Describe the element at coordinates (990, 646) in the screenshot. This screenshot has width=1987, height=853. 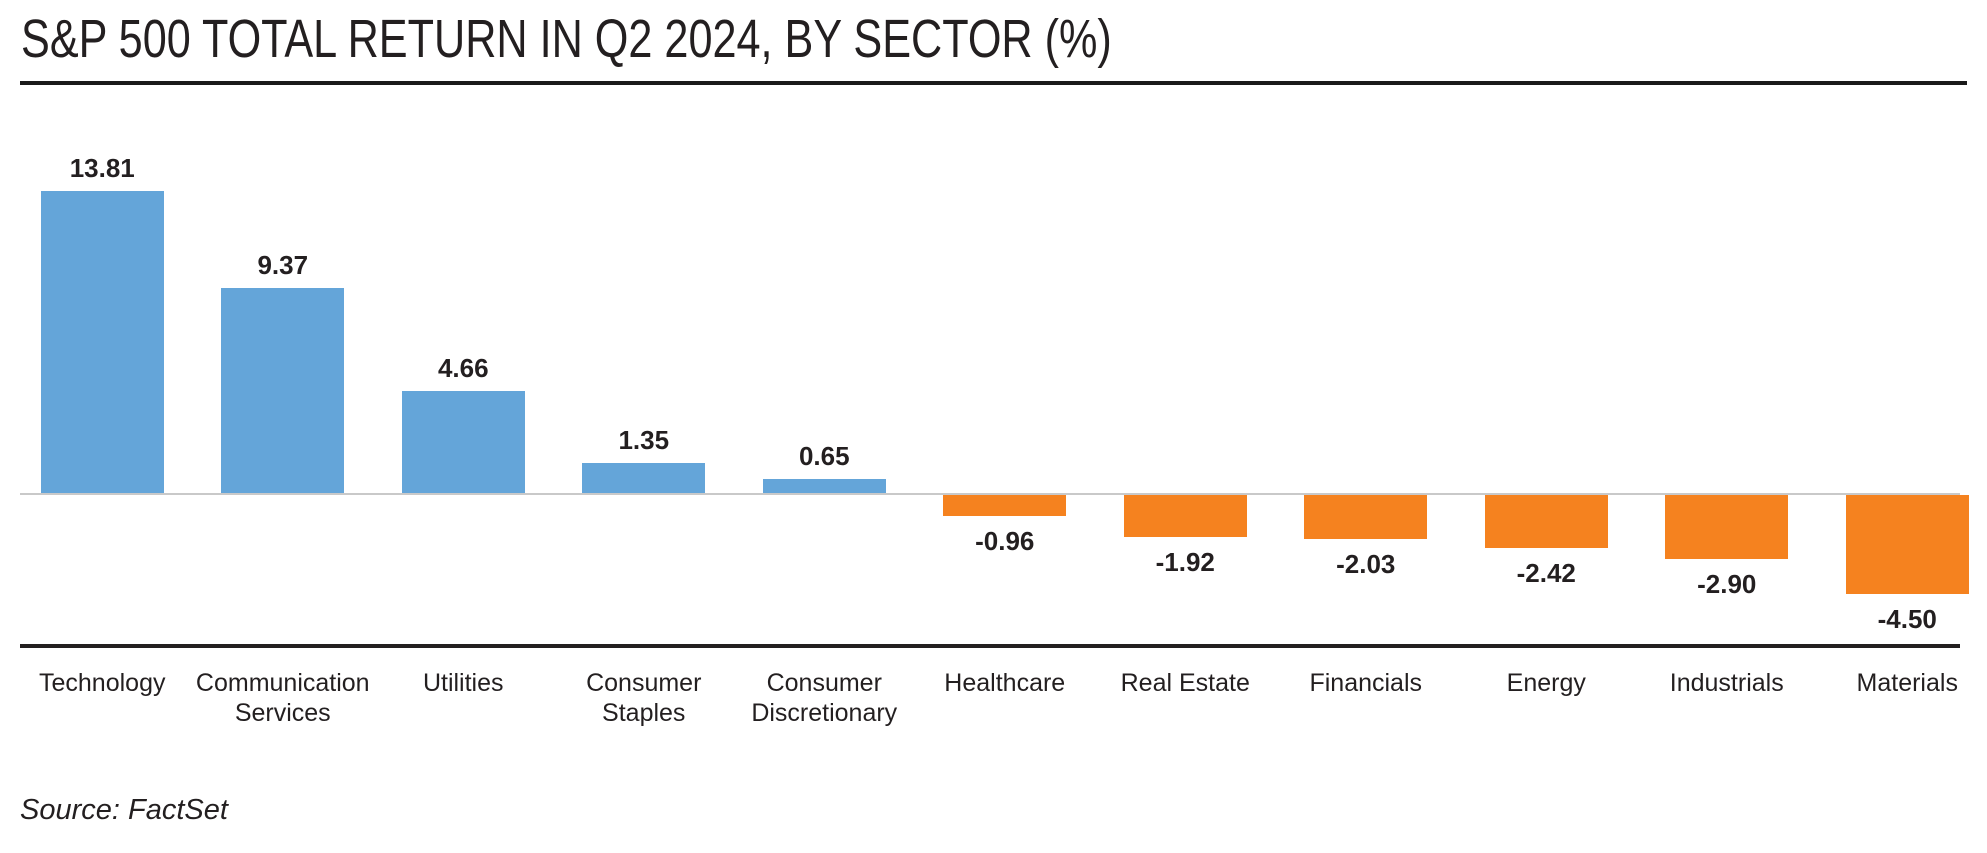
I see `x-axis-line` at that location.